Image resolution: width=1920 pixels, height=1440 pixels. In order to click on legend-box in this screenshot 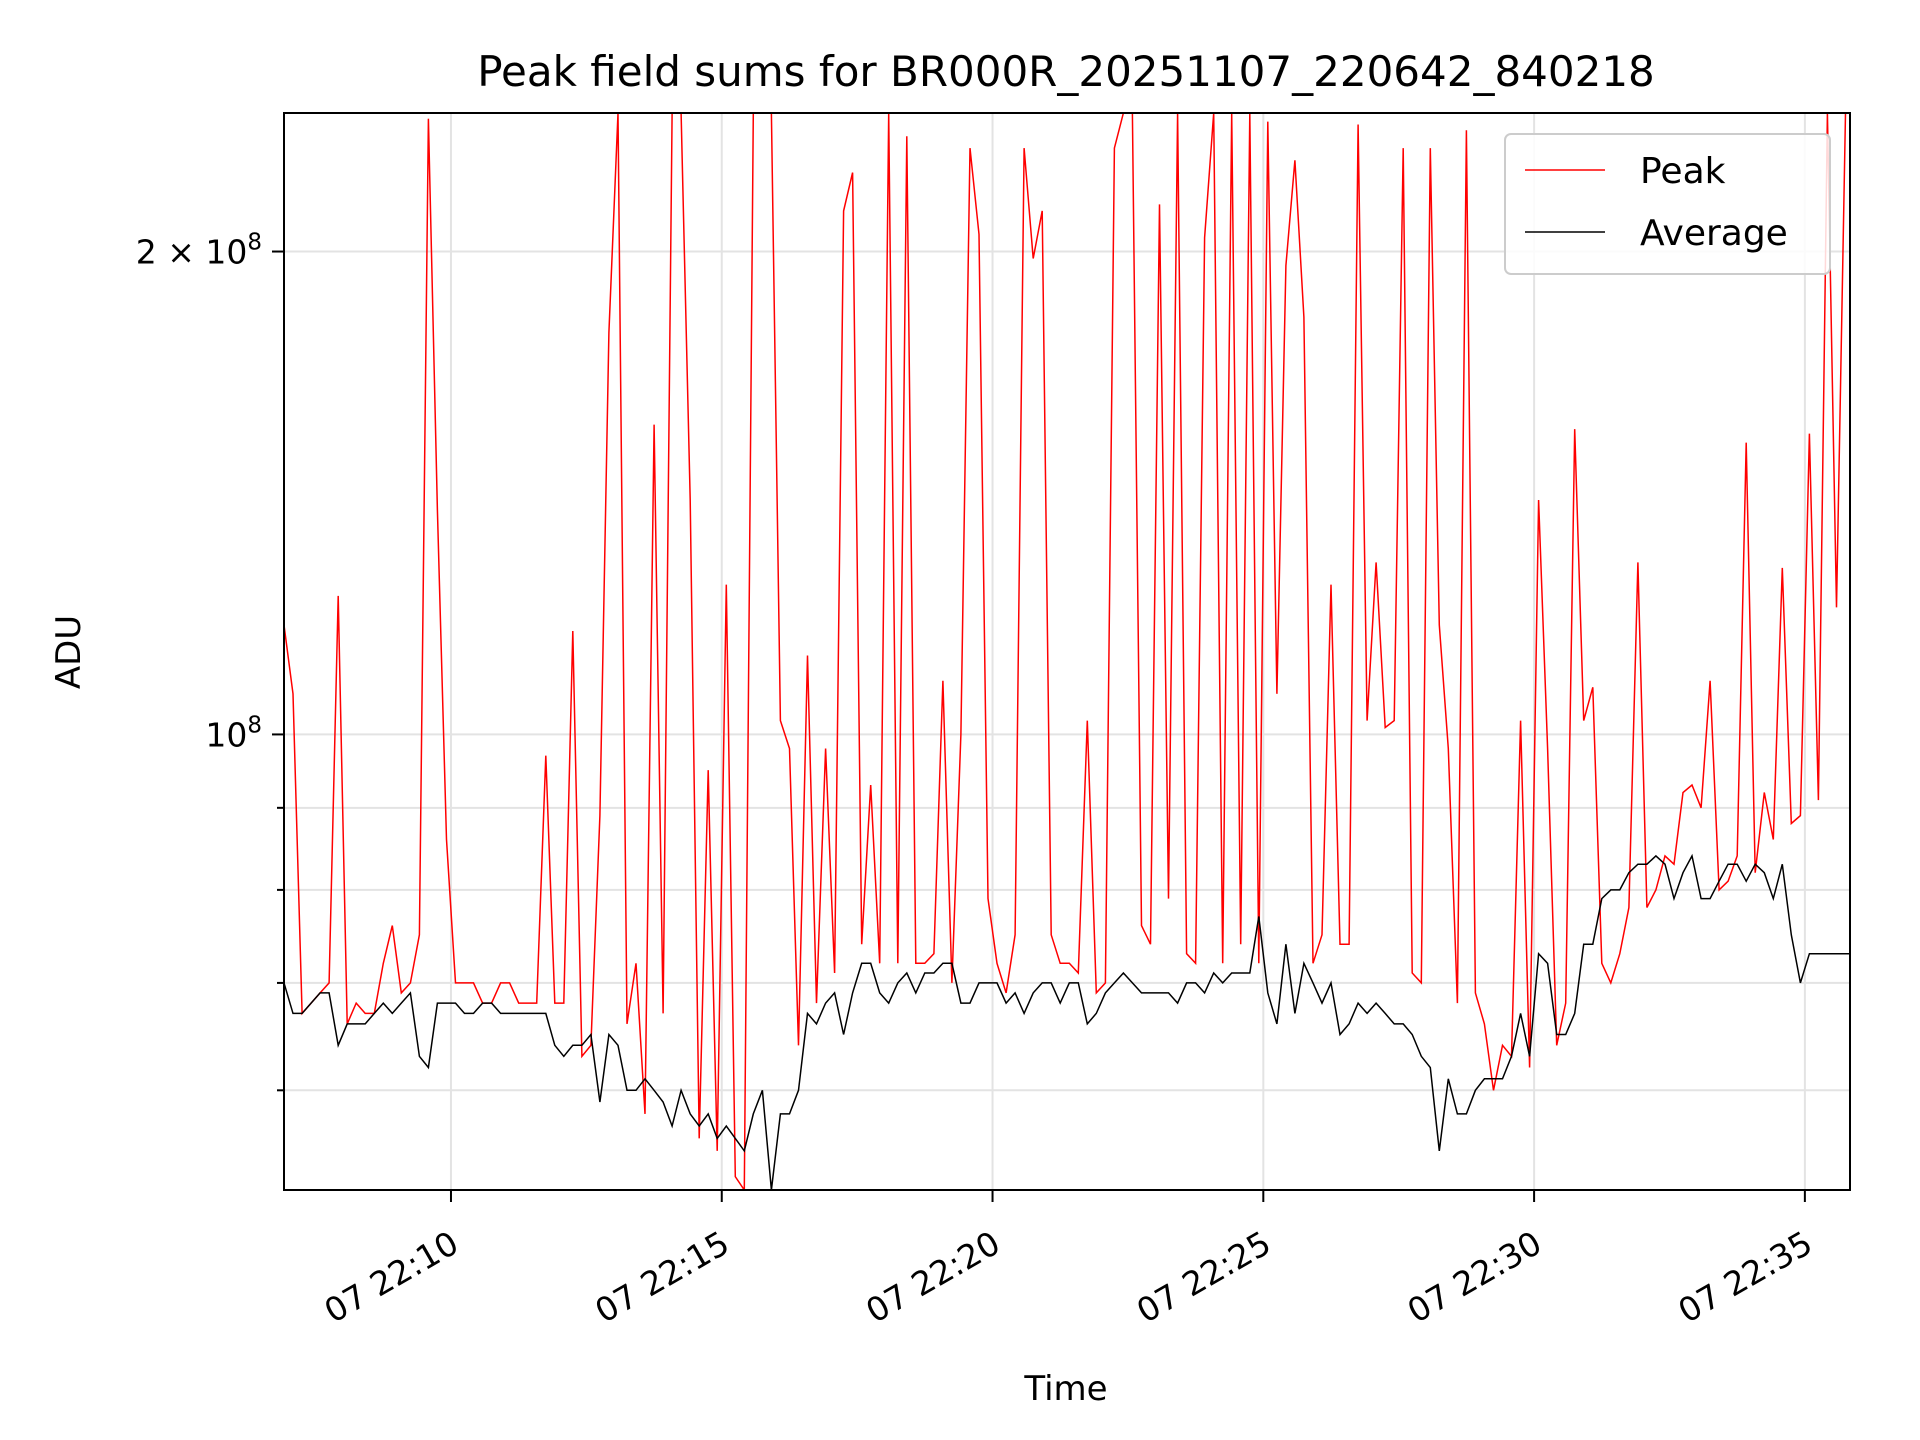, I will do `click(1667, 204)`.